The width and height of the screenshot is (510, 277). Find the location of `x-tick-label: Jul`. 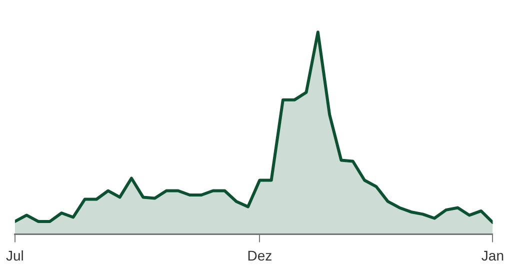

x-tick-label: Jul is located at coordinates (15, 255).